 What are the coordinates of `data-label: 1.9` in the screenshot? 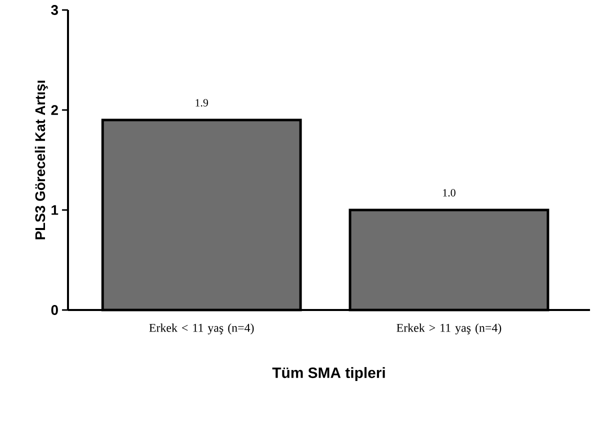 It's located at (202, 103).